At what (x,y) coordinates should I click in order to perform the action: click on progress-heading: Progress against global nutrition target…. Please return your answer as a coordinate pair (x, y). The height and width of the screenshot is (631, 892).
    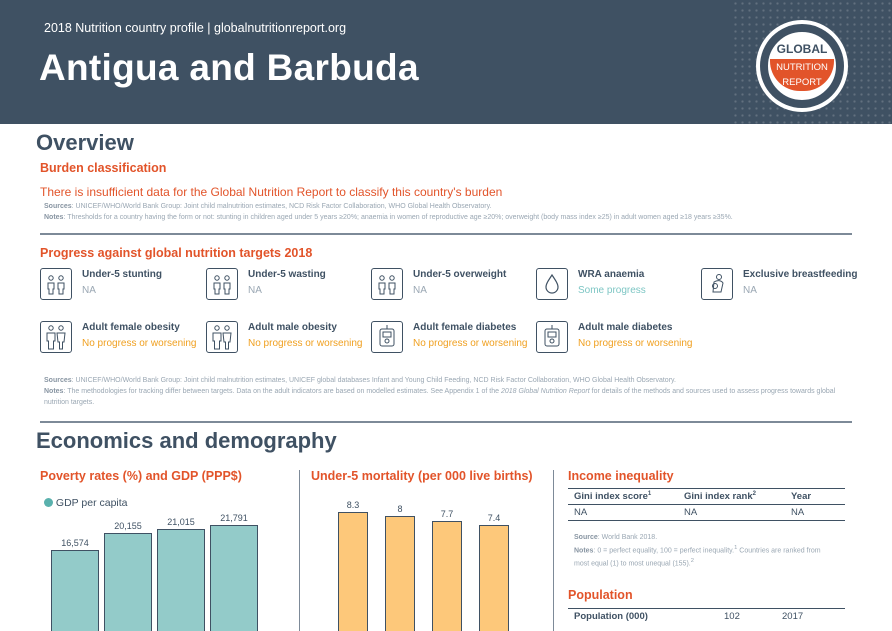
    Looking at the image, I should click on (176, 253).